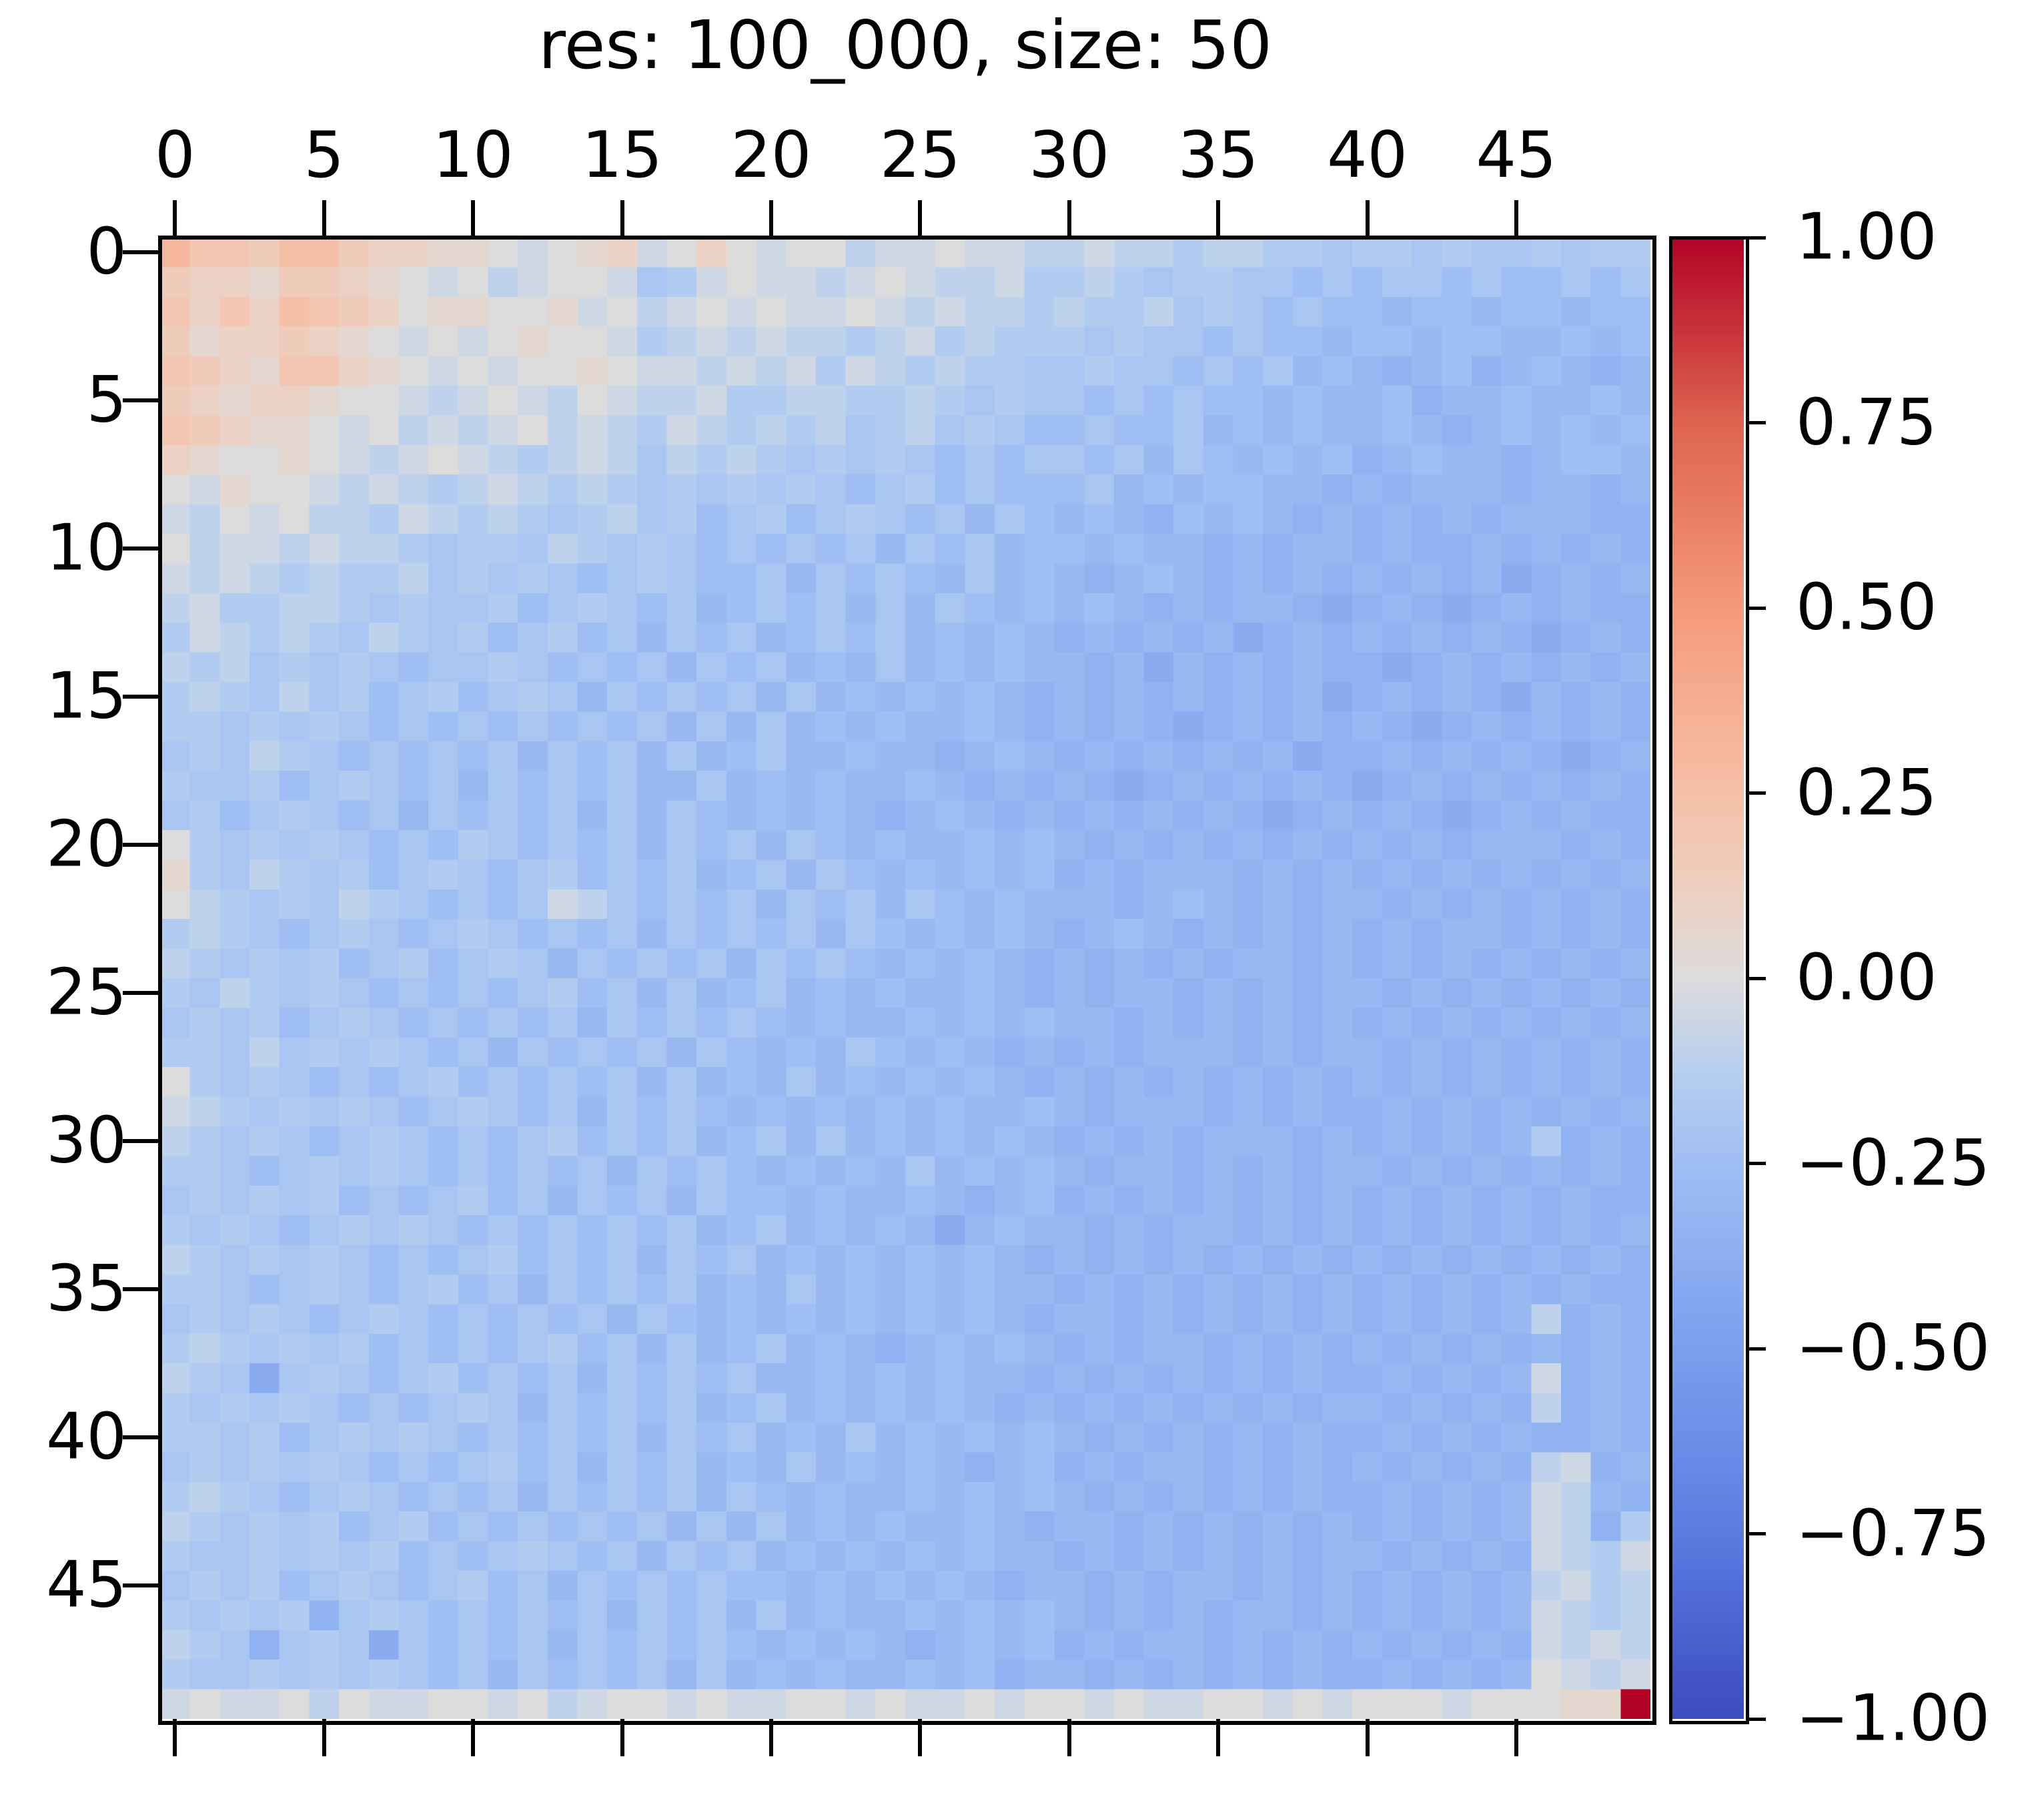 The width and height of the screenshot is (2044, 1801). I want to click on colorbar, so click(1709, 980).